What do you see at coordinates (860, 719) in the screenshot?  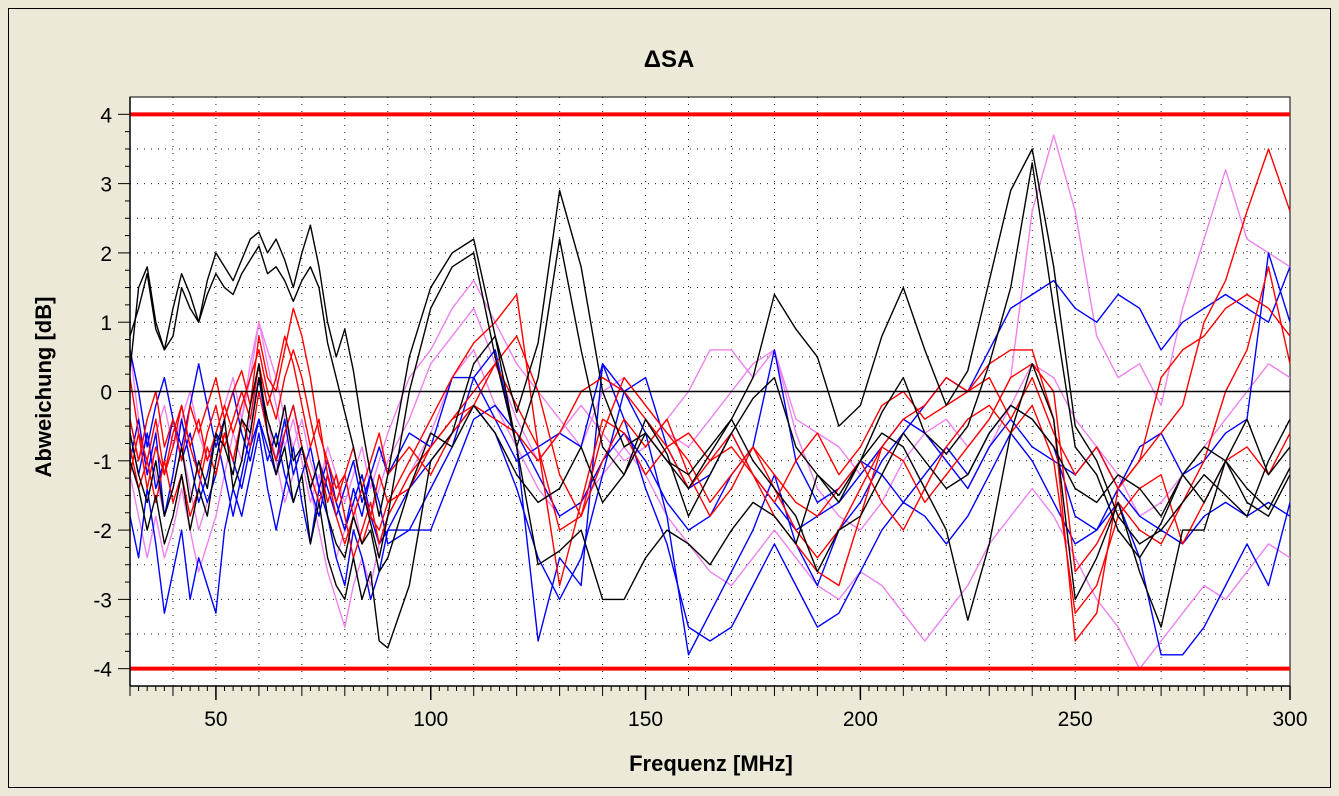 I see `x-tick-label: 200` at bounding box center [860, 719].